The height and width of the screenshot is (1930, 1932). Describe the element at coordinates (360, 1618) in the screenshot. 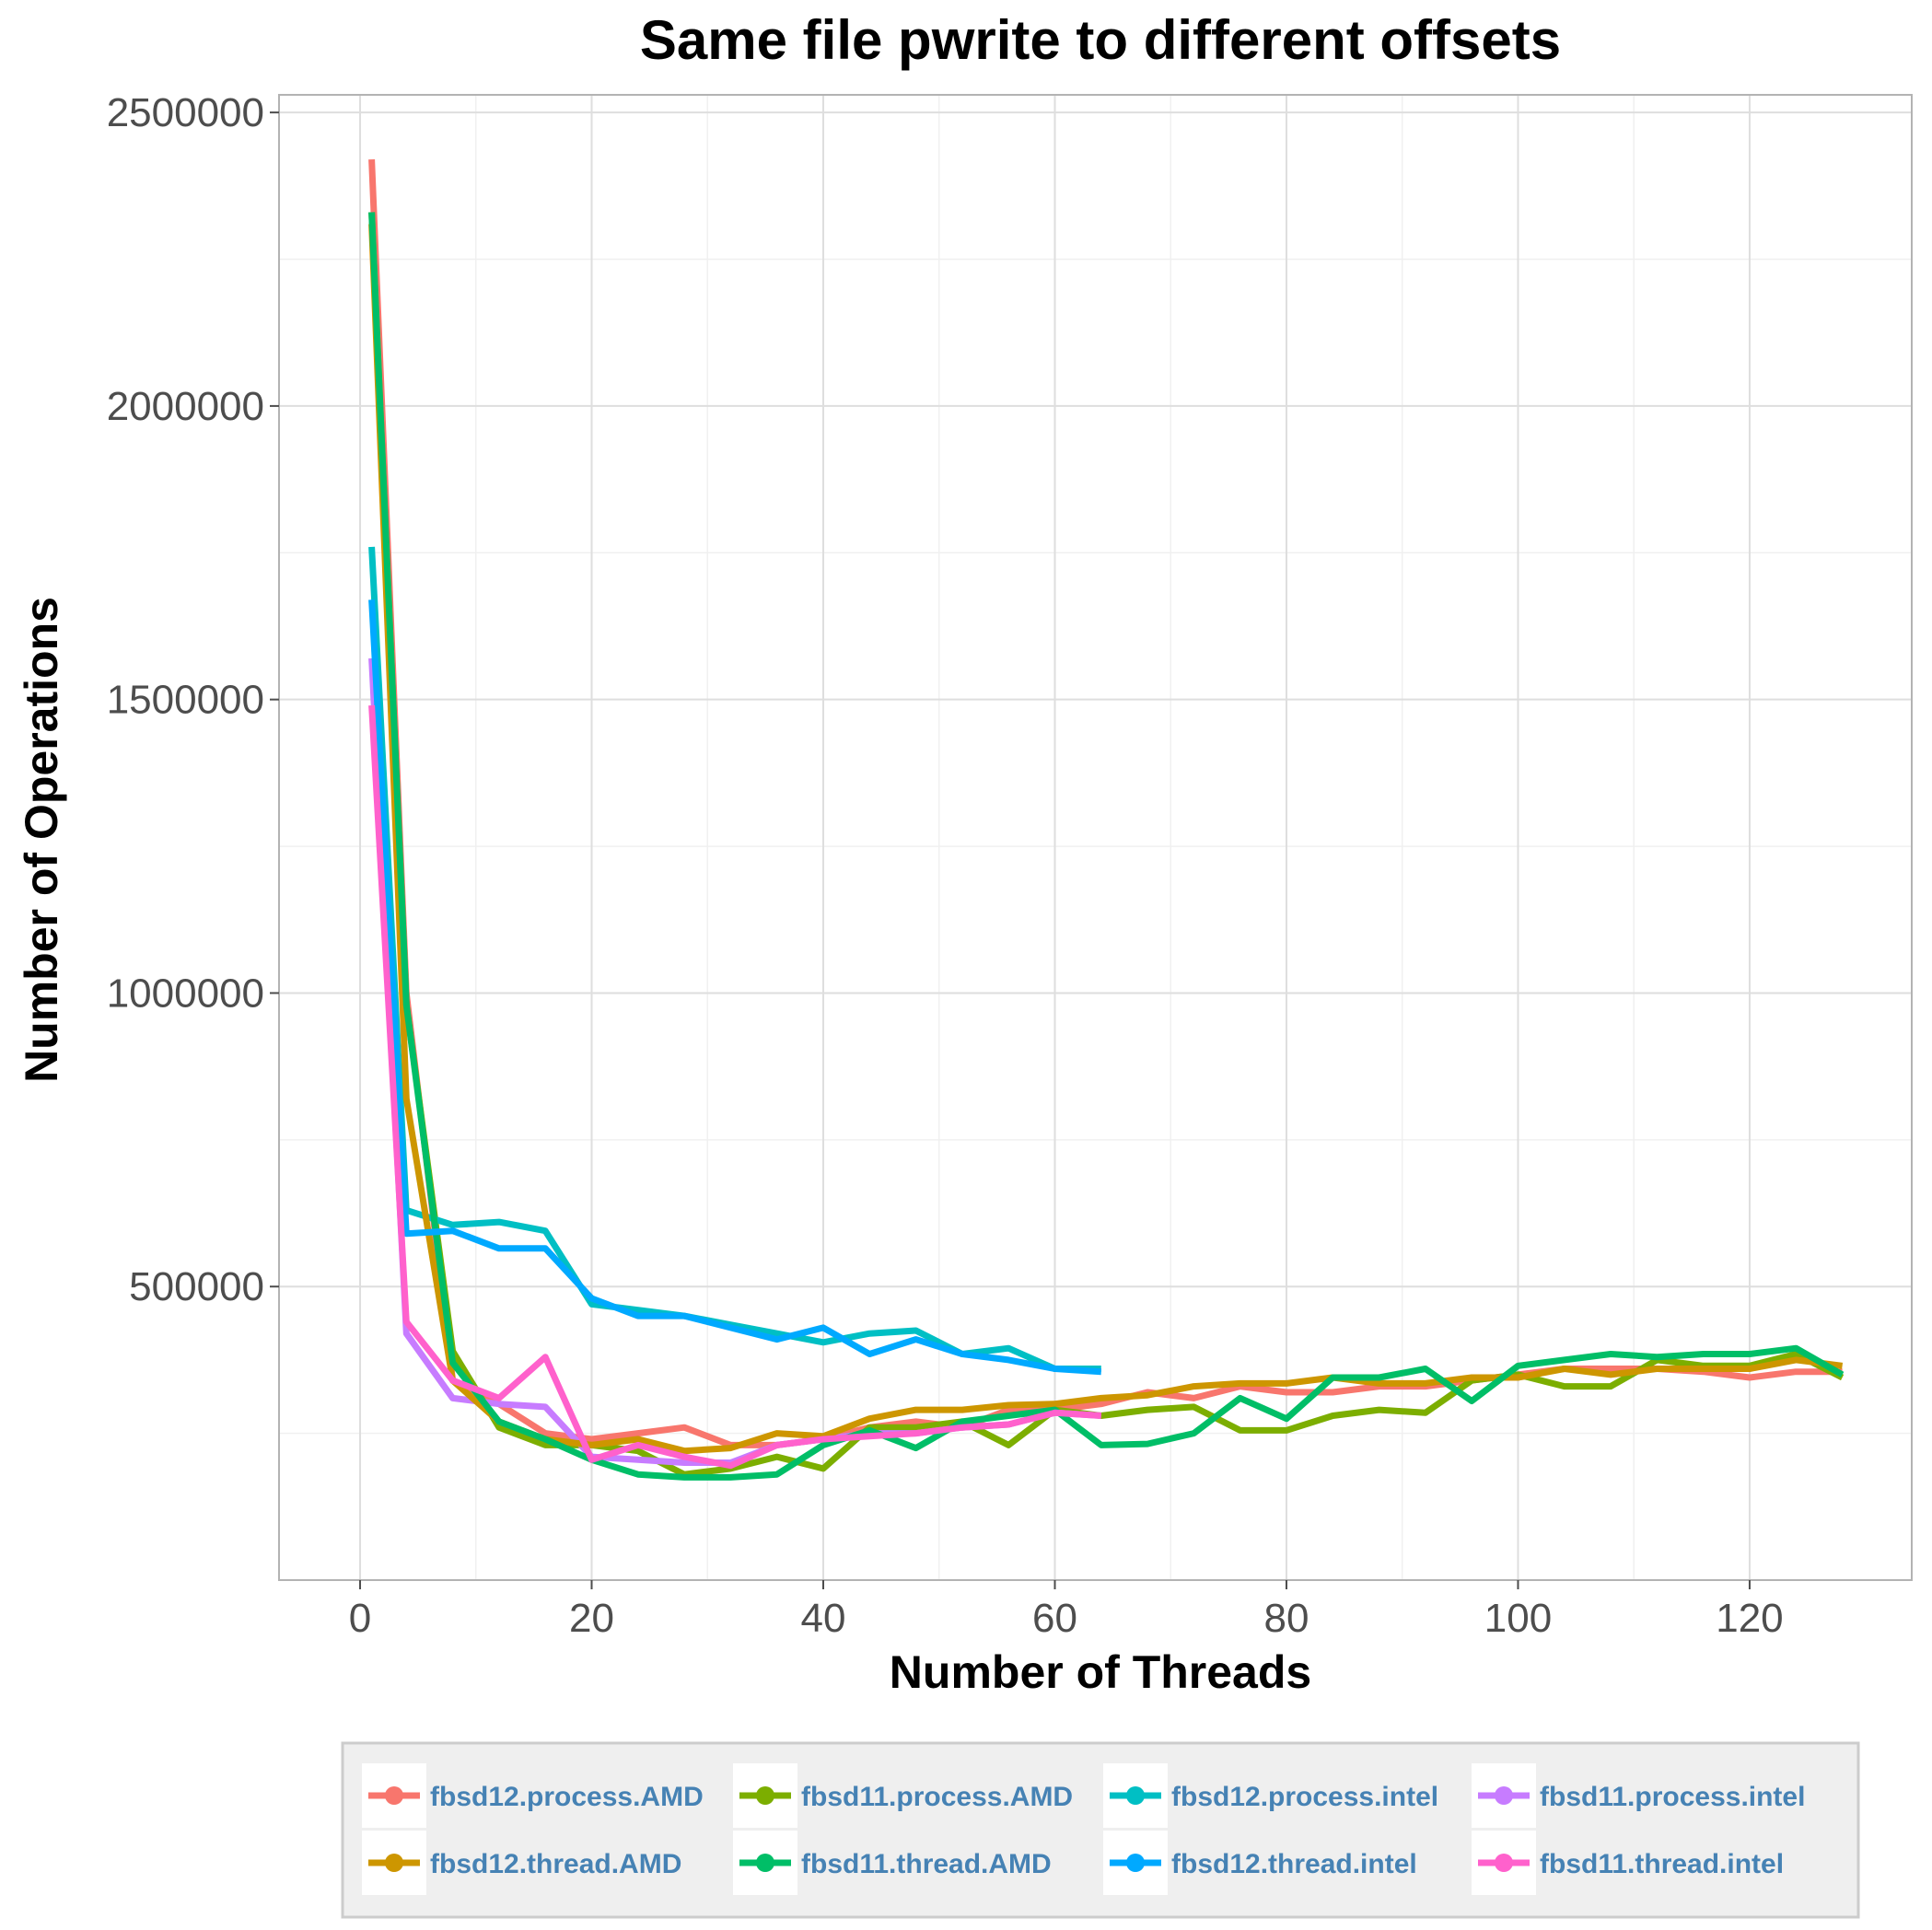

I see `x-tick-label: 0` at that location.